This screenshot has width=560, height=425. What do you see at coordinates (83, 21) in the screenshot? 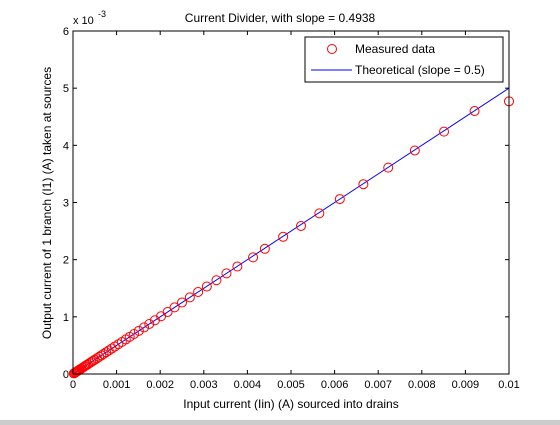
I see `y-exponent-base: x 10` at bounding box center [83, 21].